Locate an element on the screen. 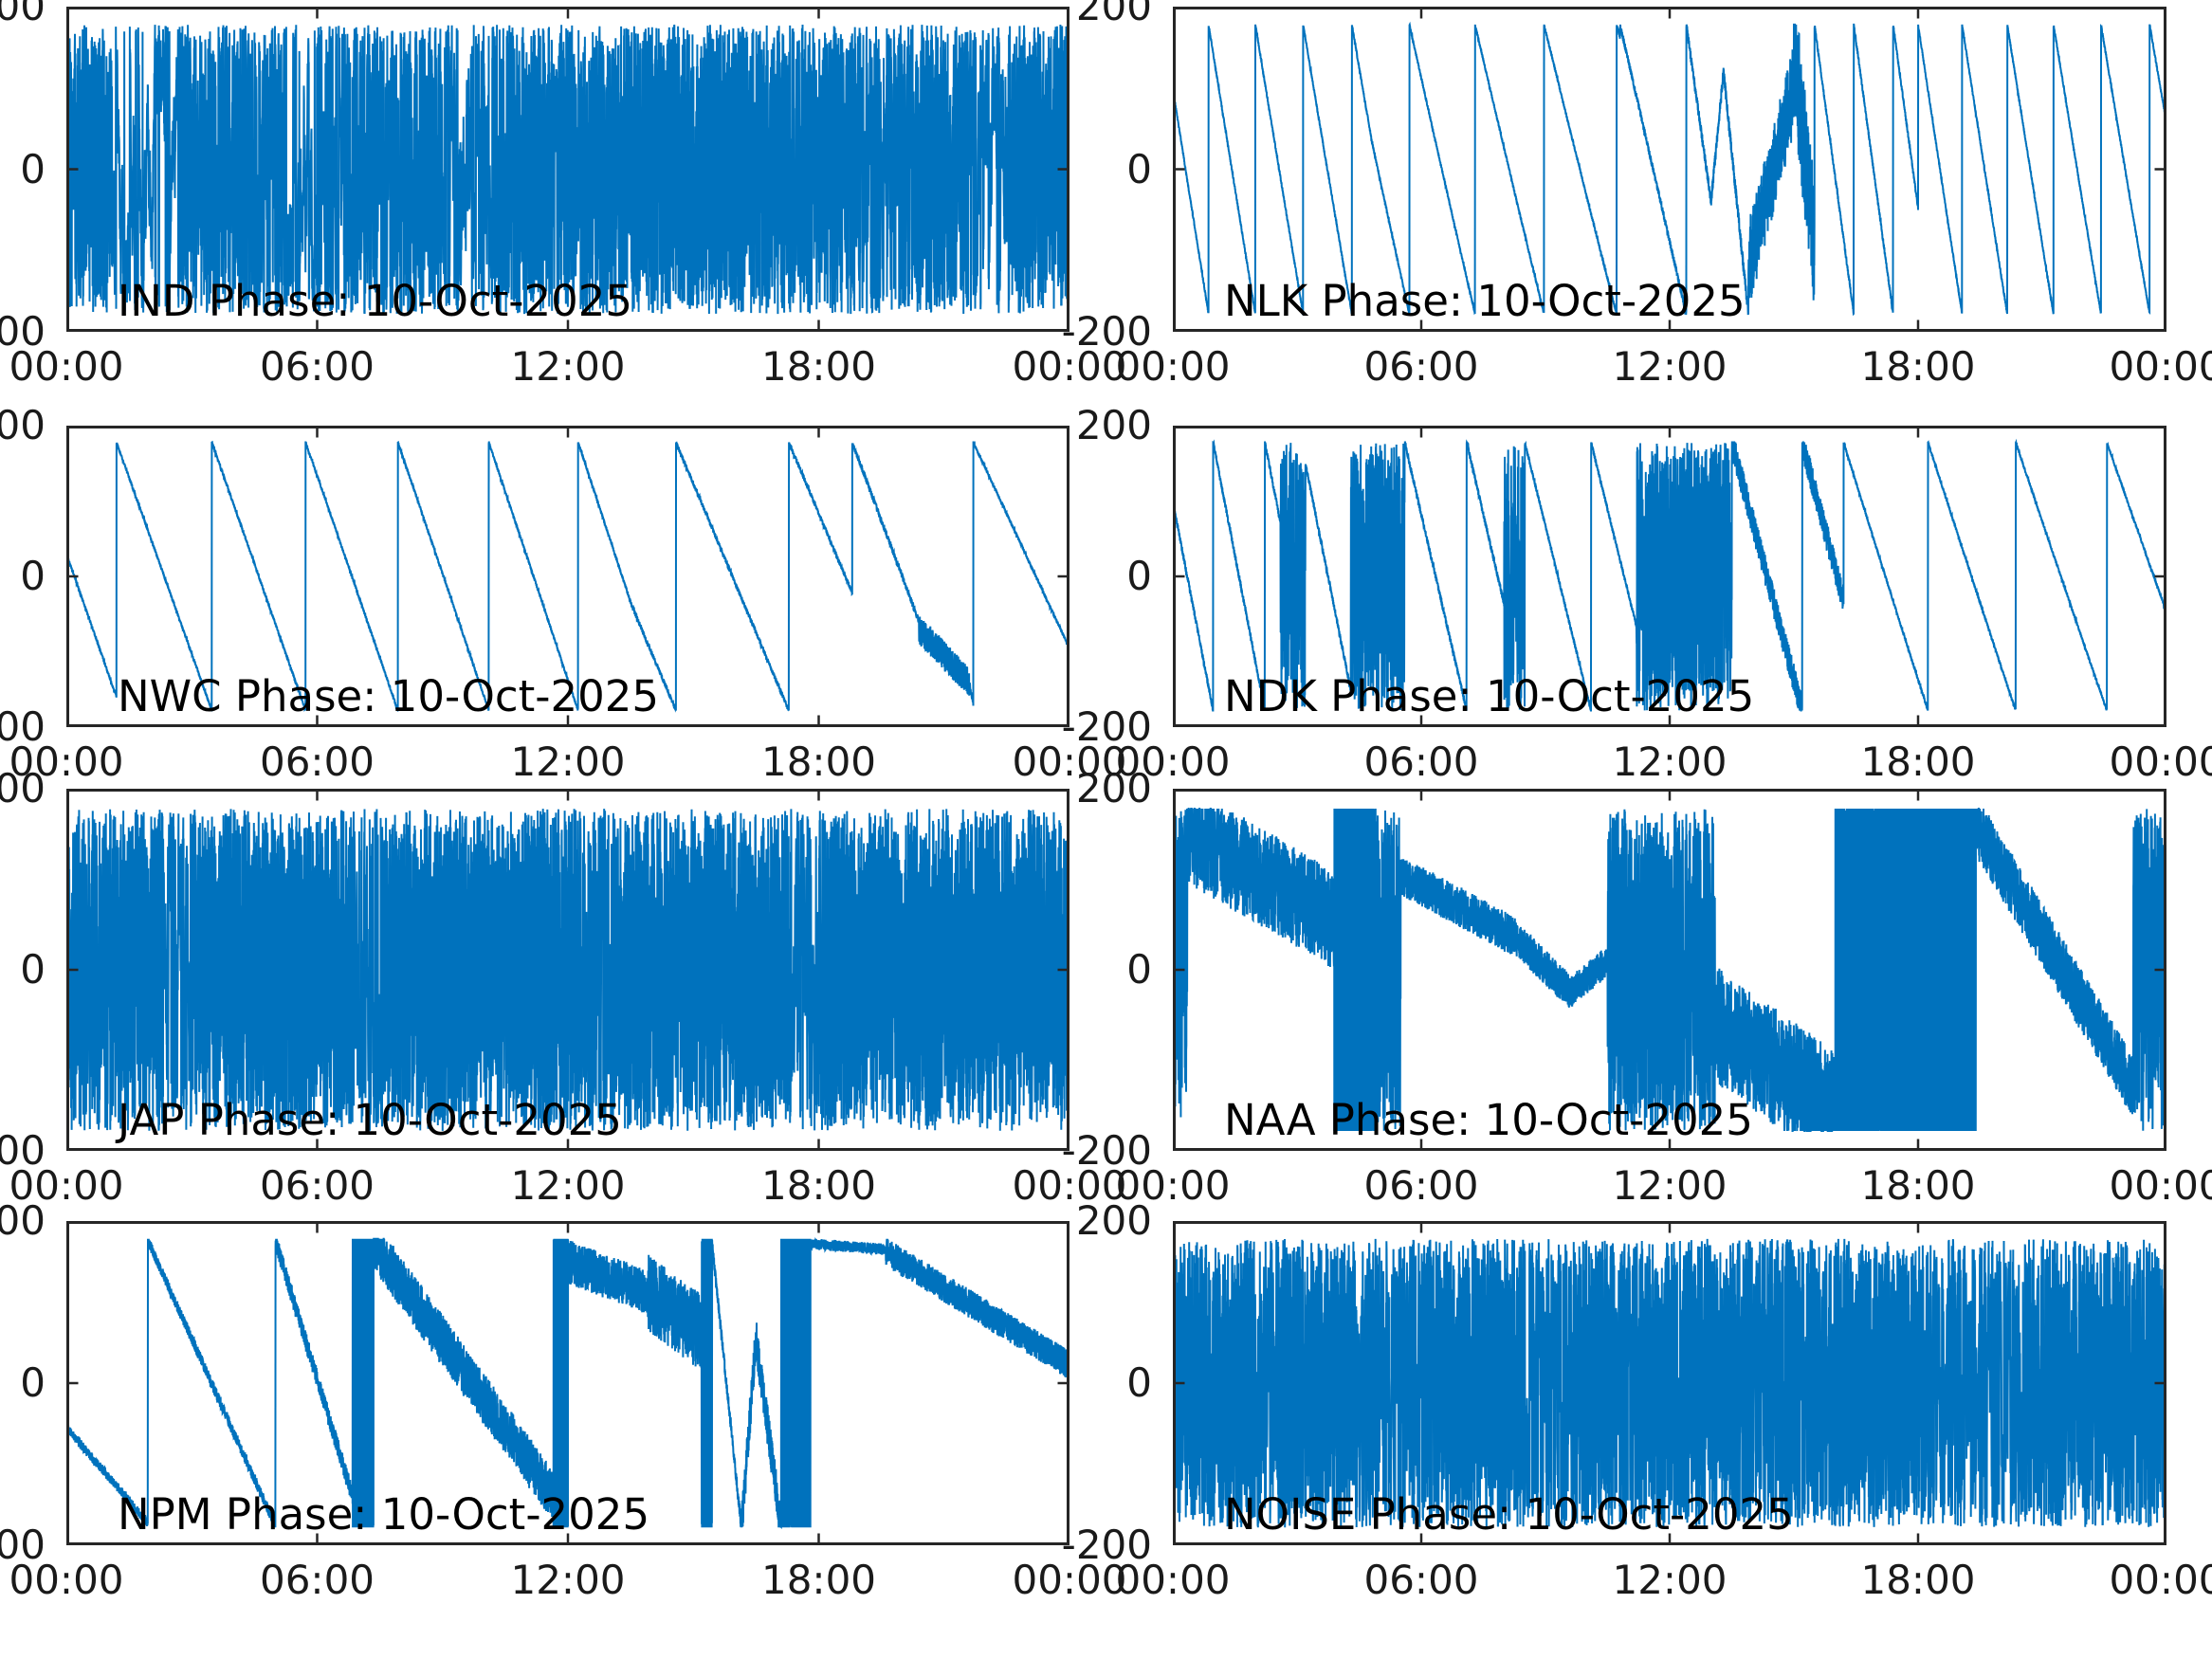 The width and height of the screenshot is (2212, 1659). ndk-xtick-2: 12:00 is located at coordinates (1670, 761).